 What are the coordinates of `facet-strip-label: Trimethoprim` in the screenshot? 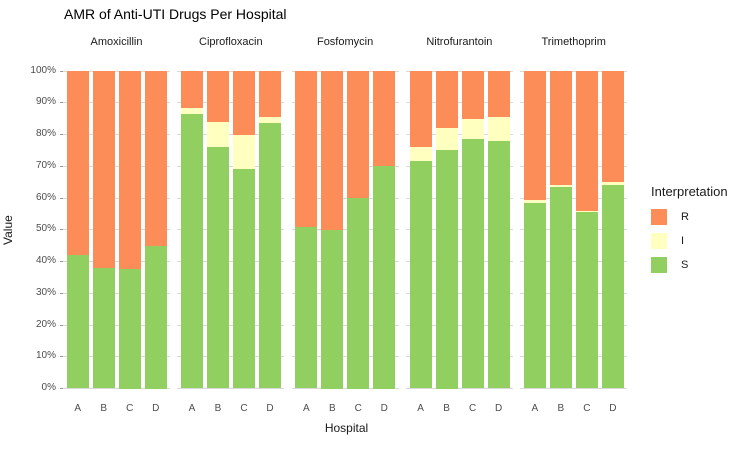 It's located at (573, 42).